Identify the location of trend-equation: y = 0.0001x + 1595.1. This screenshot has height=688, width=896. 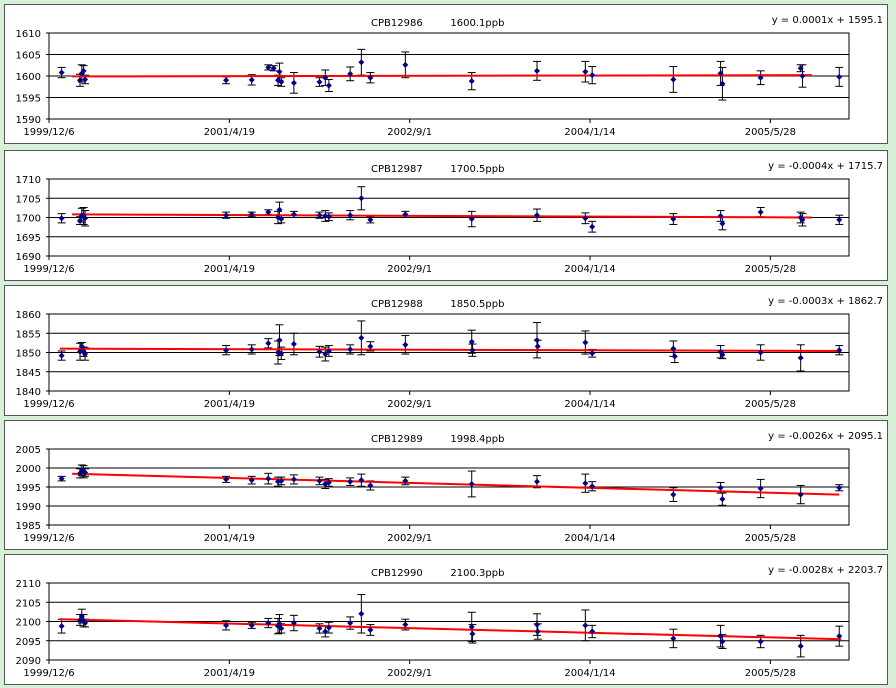
(827, 20).